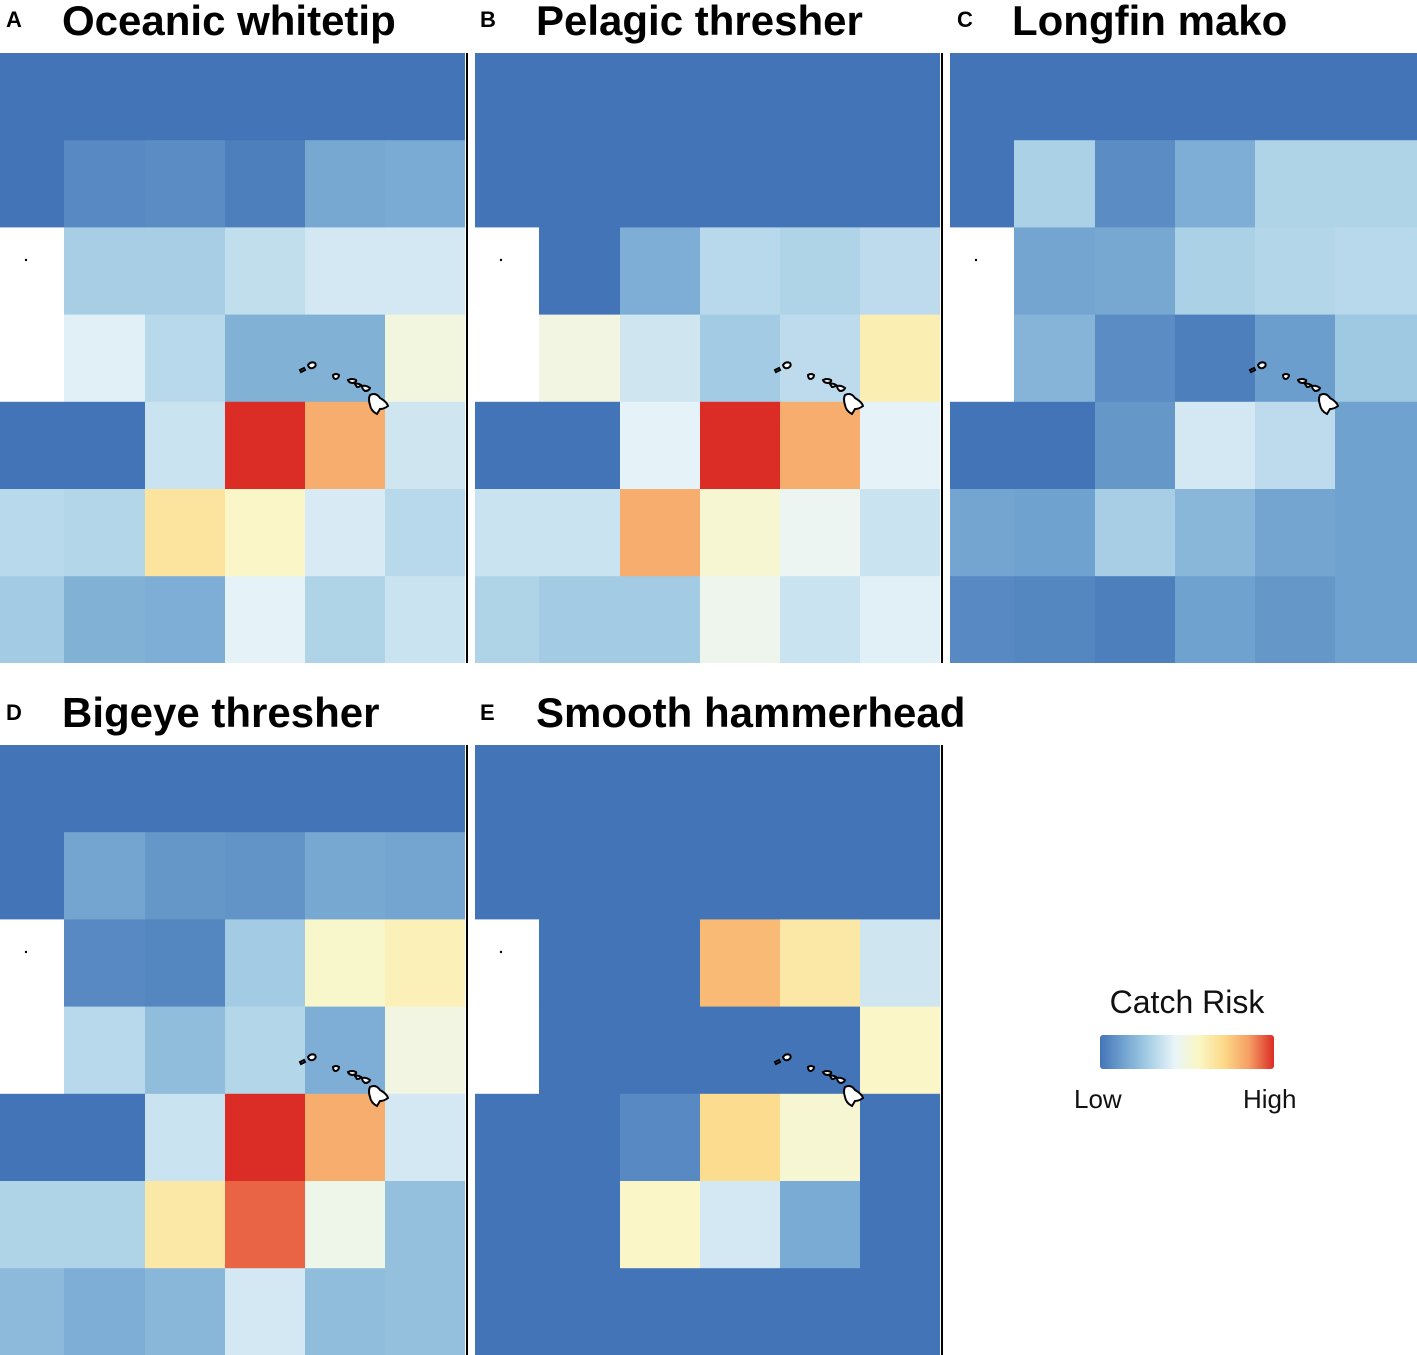 Image resolution: width=1417 pixels, height=1355 pixels. I want to click on panel-title: Longfin mako, so click(1150, 22).